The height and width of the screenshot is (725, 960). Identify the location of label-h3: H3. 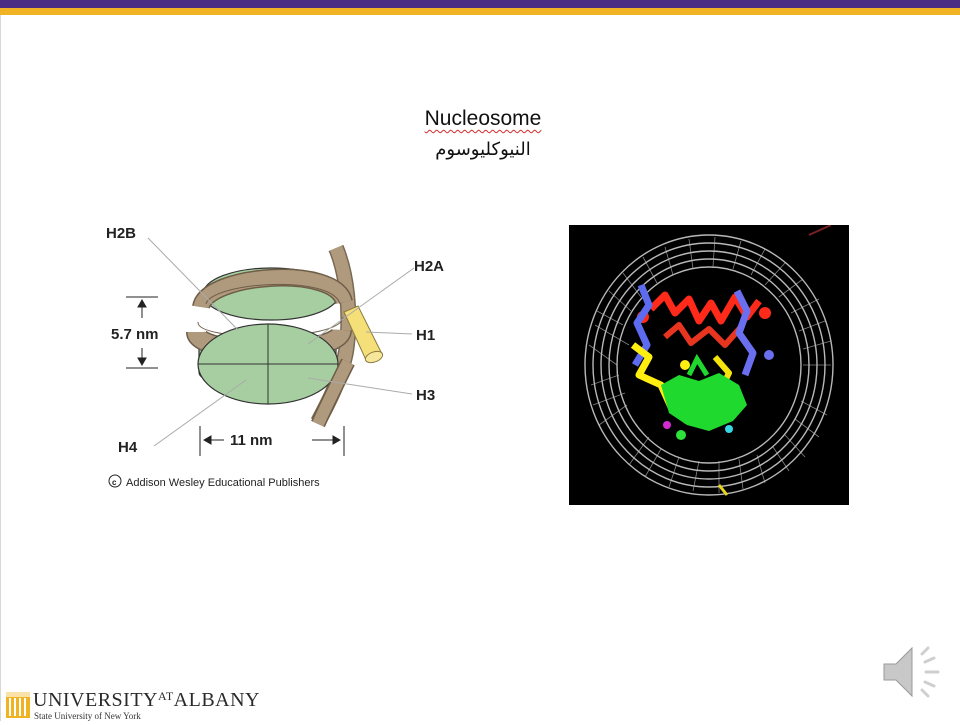
(425, 395).